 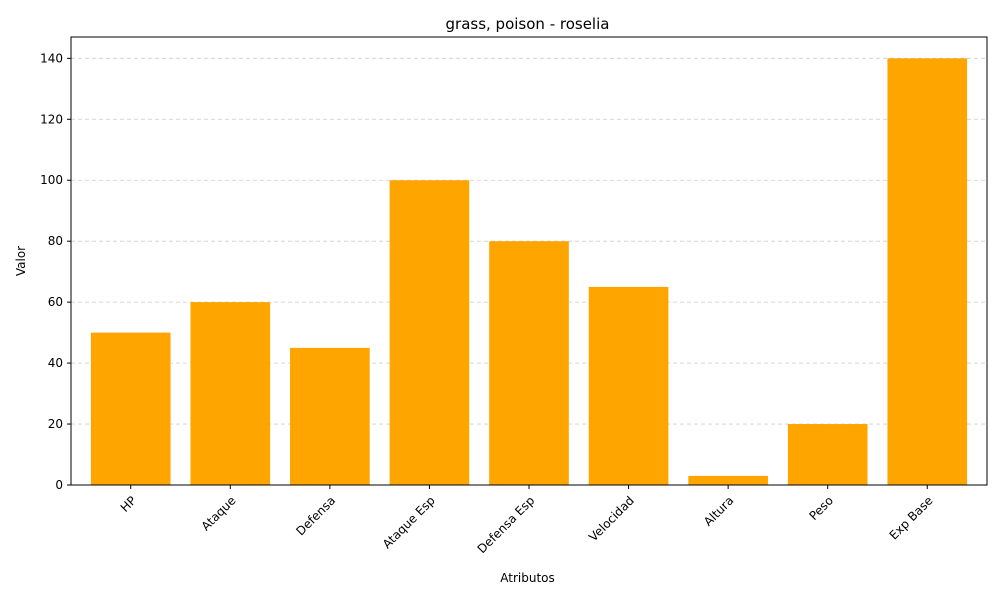 I want to click on y-tick-label: 100, so click(x=51, y=180).